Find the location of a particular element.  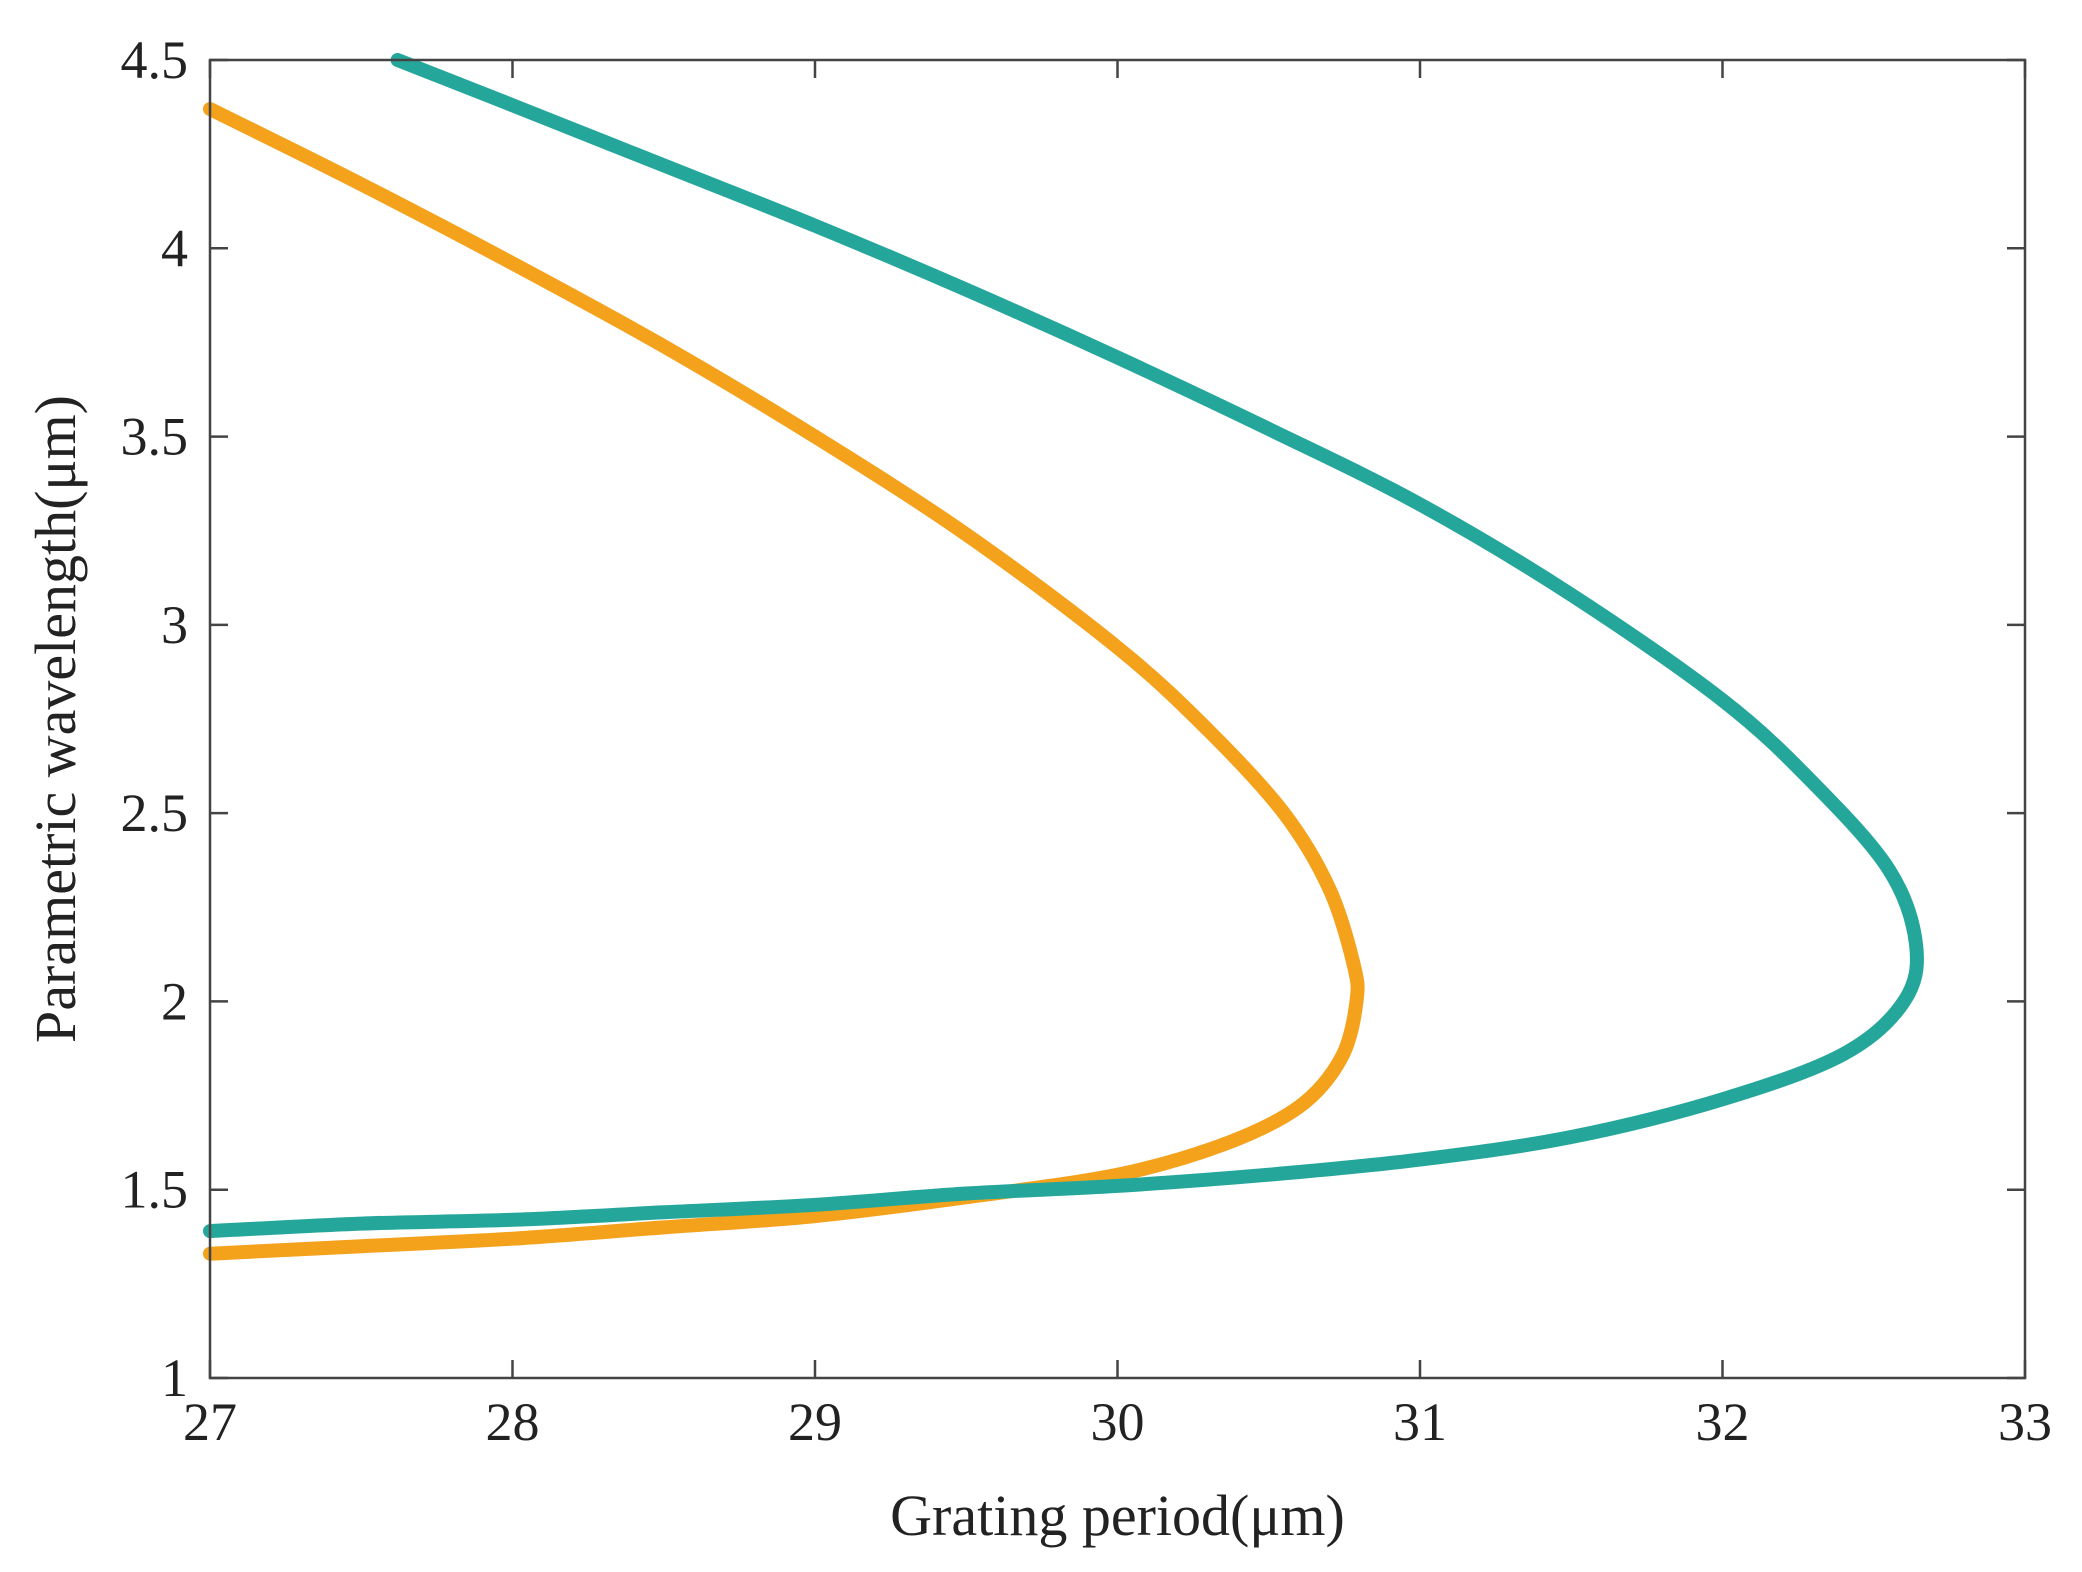

x-axis-title: Grating period(μm) is located at coordinates (1117, 1515).